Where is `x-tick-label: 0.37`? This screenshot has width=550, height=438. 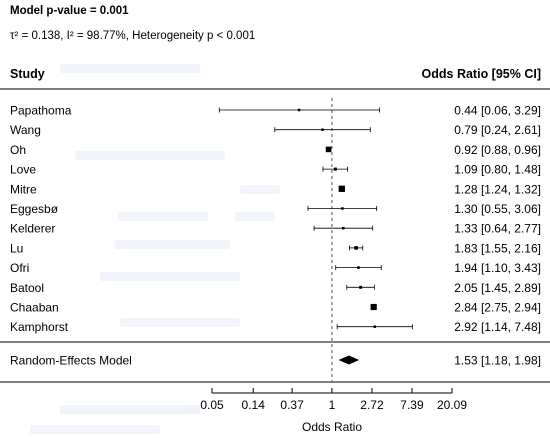 x-tick-label: 0.37 is located at coordinates (292, 405).